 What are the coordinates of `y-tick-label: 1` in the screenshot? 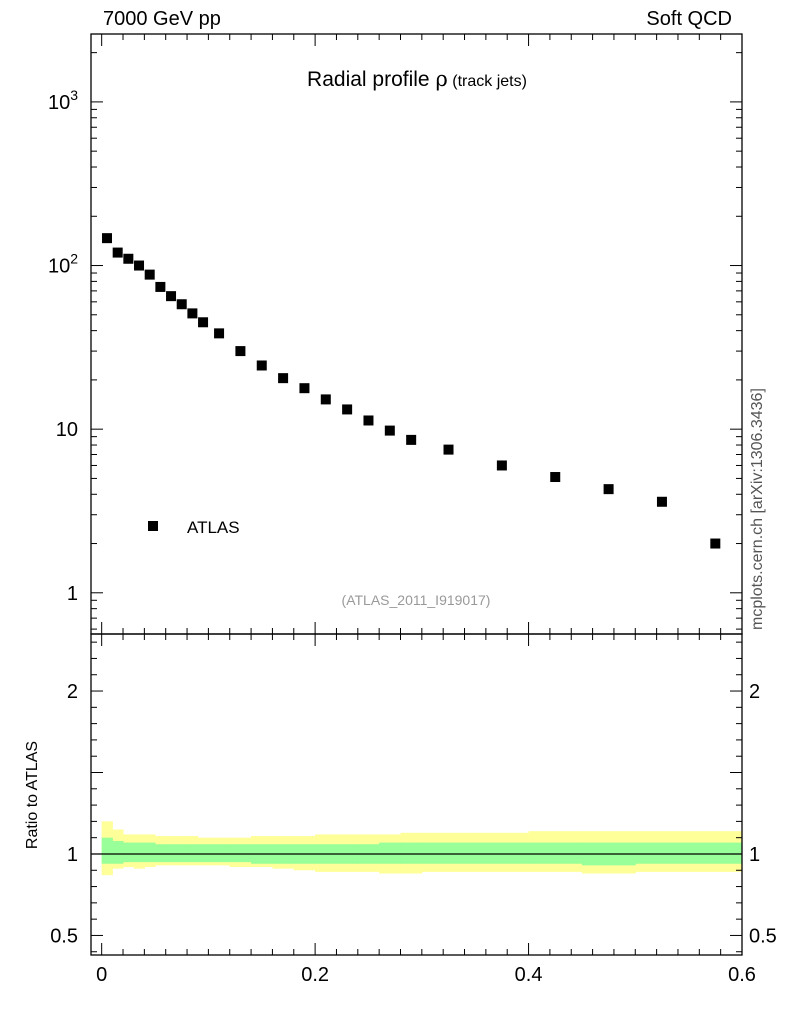 It's located at (72, 594).